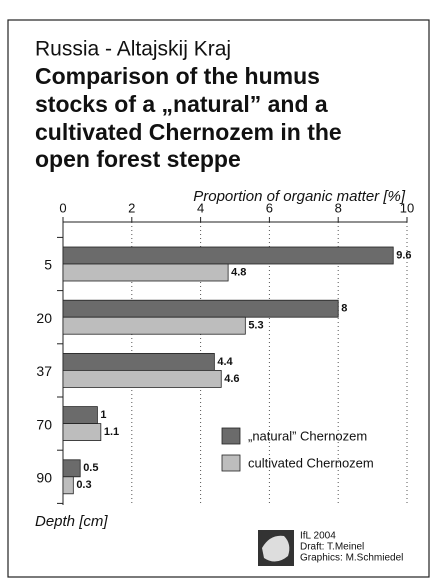 The image size is (436, 581). What do you see at coordinates (307, 435) in the screenshot?
I see `legend-label: „natural” Chernozem` at bounding box center [307, 435].